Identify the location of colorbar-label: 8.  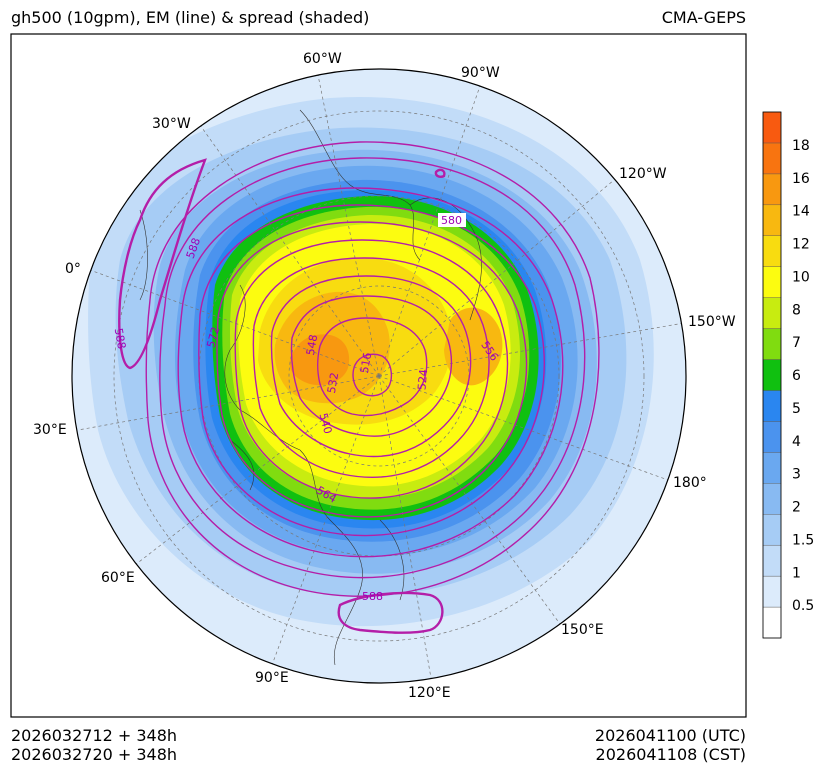
(796, 310).